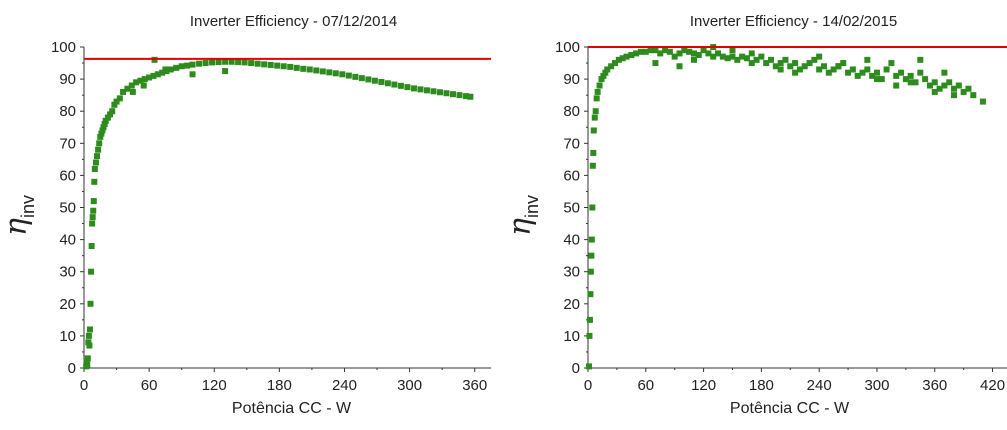  What do you see at coordinates (67, 240) in the screenshot?
I see `y-tick-label: 40` at bounding box center [67, 240].